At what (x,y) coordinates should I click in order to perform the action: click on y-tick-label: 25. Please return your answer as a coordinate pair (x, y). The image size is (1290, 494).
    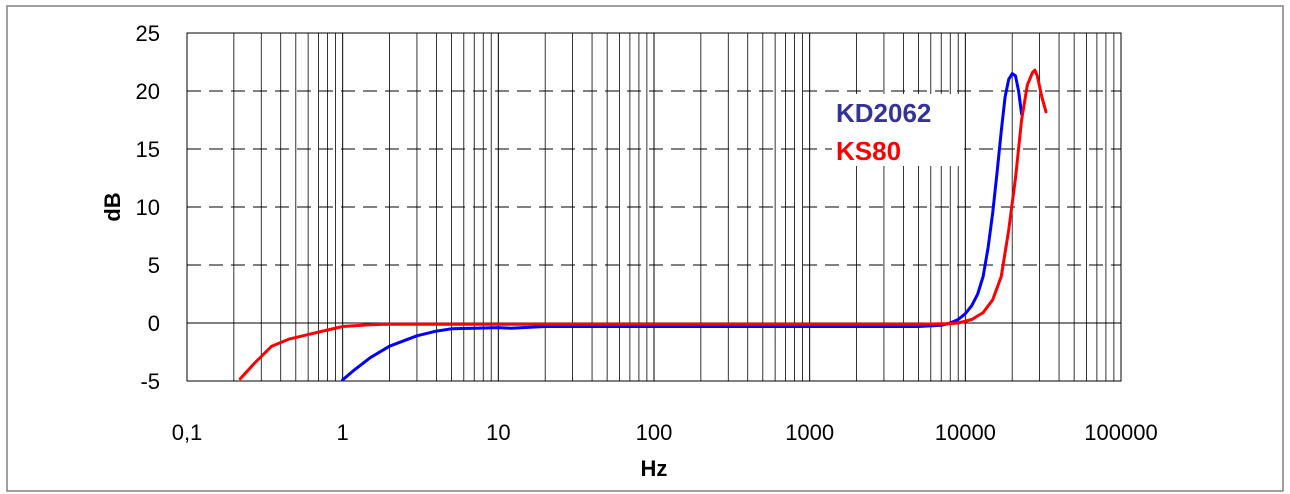
    Looking at the image, I should click on (148, 33).